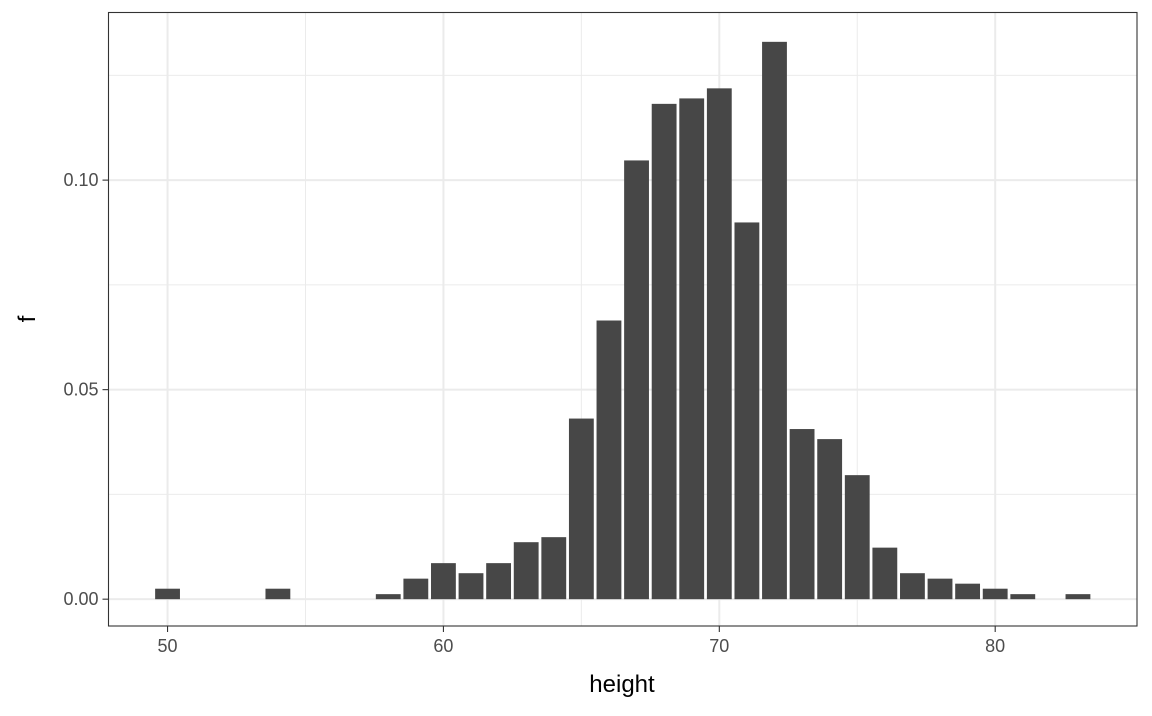 The image size is (1152, 716). I want to click on y-axis-label: f, so click(27, 318).